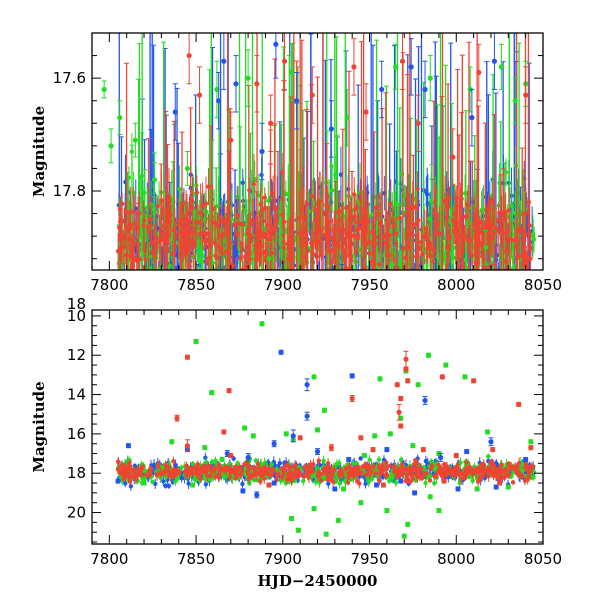 The height and width of the screenshot is (600, 600). What do you see at coordinates (196, 285) in the screenshot?
I see `x-tick-label: 7850` at bounding box center [196, 285].